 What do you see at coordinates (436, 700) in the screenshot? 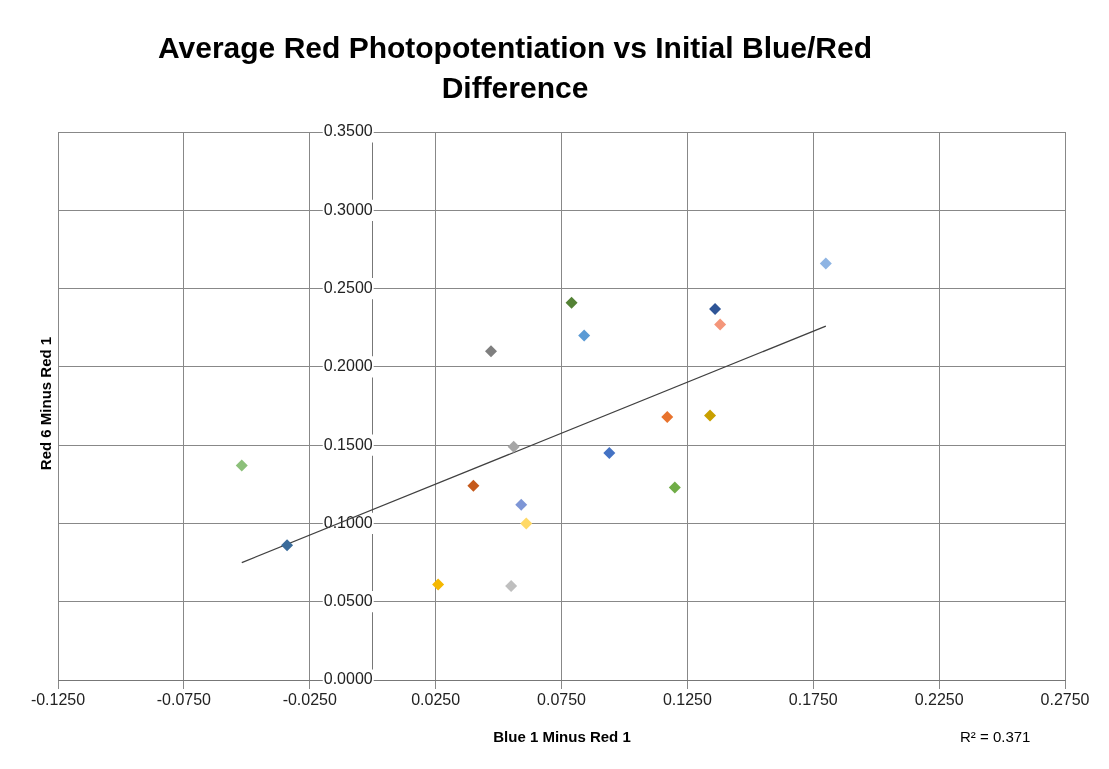
I see `x-tick-label: 0.0250` at bounding box center [436, 700].